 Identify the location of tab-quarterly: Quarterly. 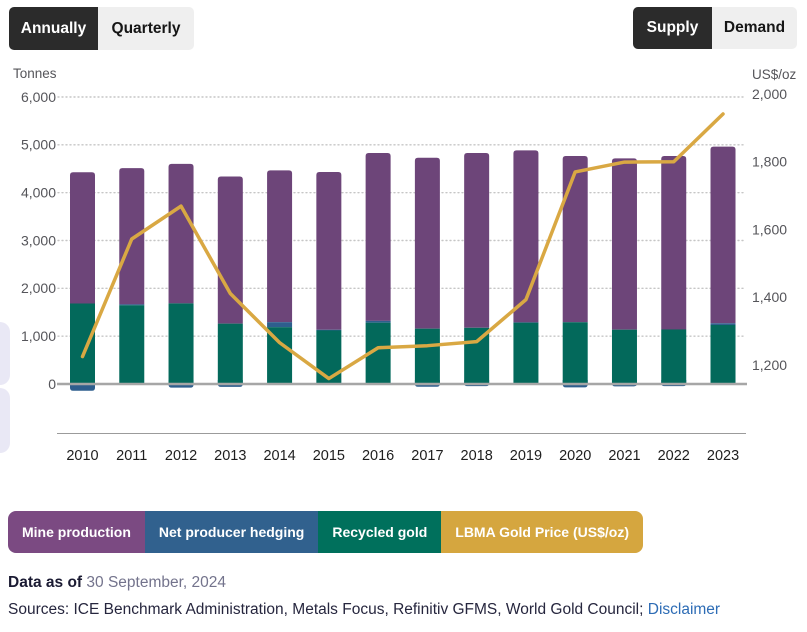
(146, 28).